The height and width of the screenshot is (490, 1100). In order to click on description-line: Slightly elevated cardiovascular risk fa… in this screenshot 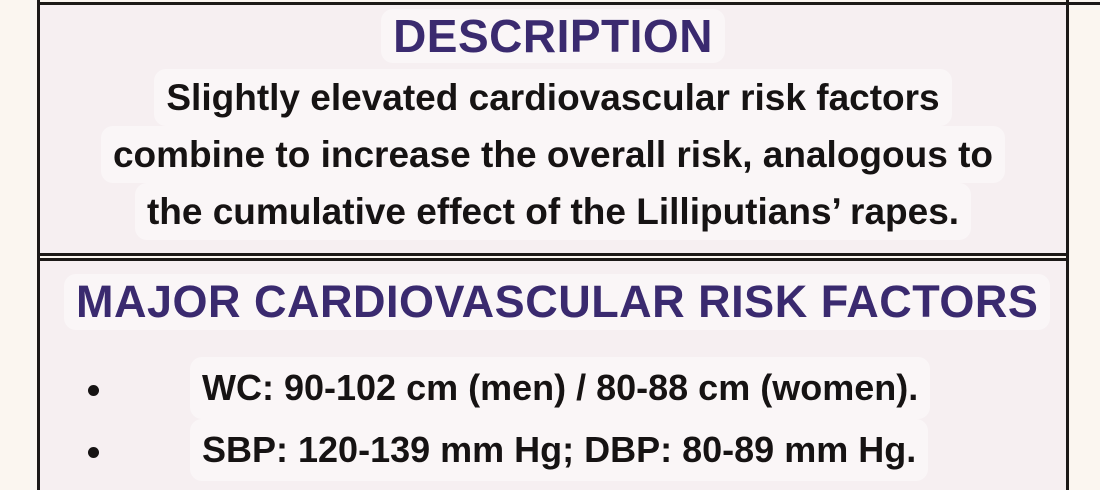, I will do `click(553, 97)`.